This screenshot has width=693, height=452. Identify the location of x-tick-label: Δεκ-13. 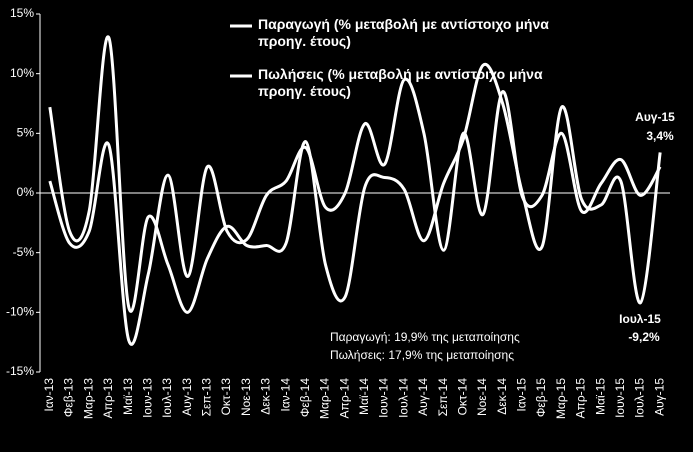
(266, 396).